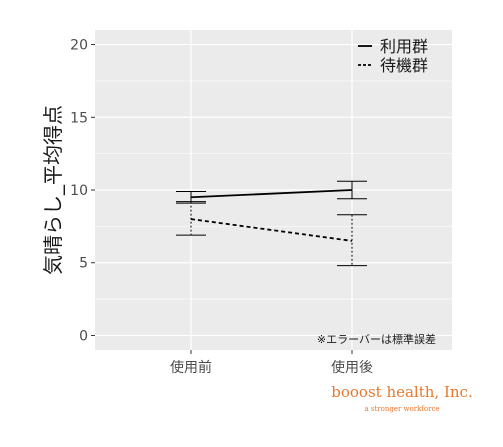 Image resolution: width=503 pixels, height=447 pixels. Describe the element at coordinates (401, 409) in the screenshot. I see `brand-logo-tagline: a stronger workforce` at that location.